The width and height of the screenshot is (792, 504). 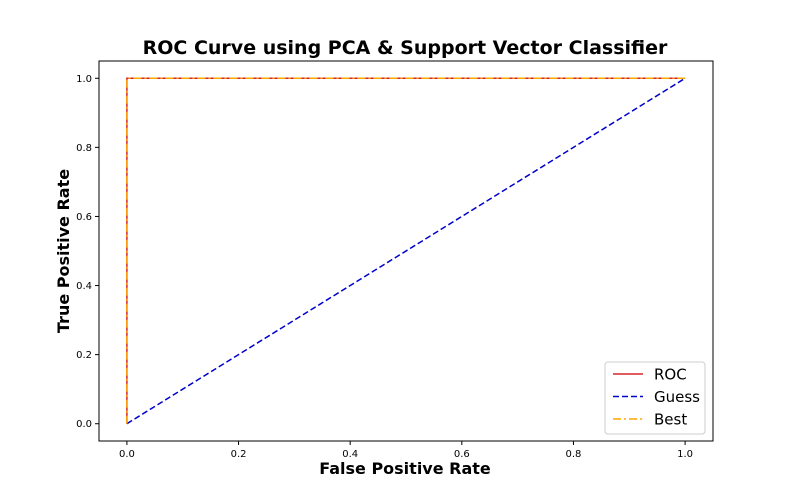 I want to click on x-tick-label: 0.6, so click(x=462, y=454).